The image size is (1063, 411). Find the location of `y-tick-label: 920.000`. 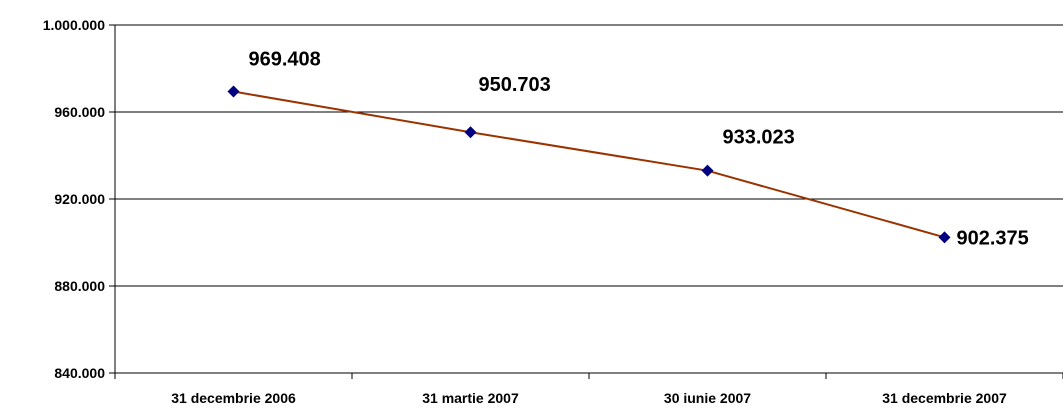

y-tick-label: 920.000 is located at coordinates (79, 199).